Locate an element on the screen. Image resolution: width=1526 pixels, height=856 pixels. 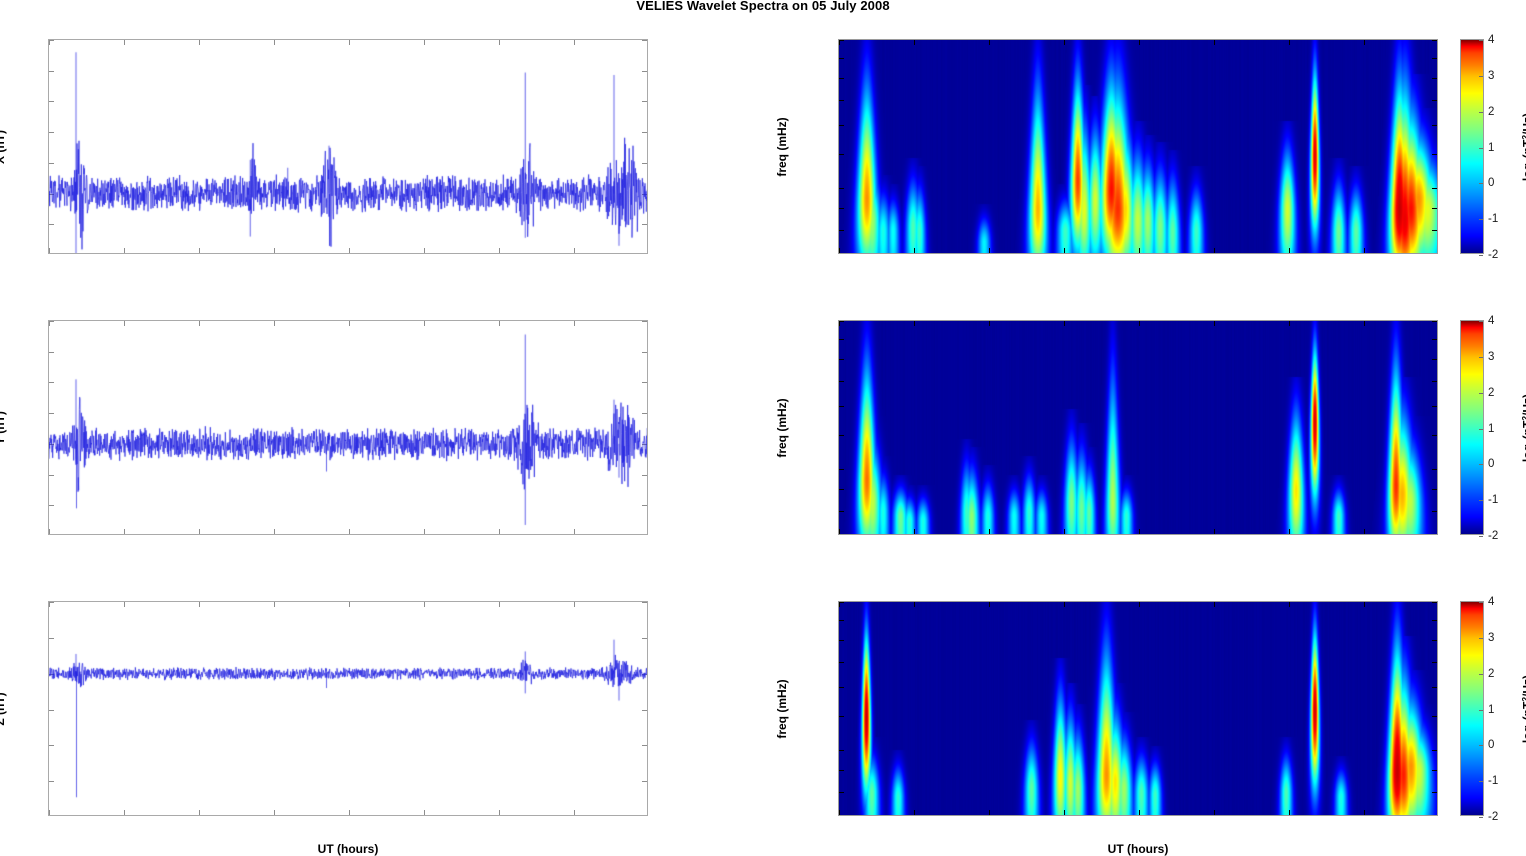
colorbar-tick-label-y-0: 4 is located at coordinates (1491, 321).